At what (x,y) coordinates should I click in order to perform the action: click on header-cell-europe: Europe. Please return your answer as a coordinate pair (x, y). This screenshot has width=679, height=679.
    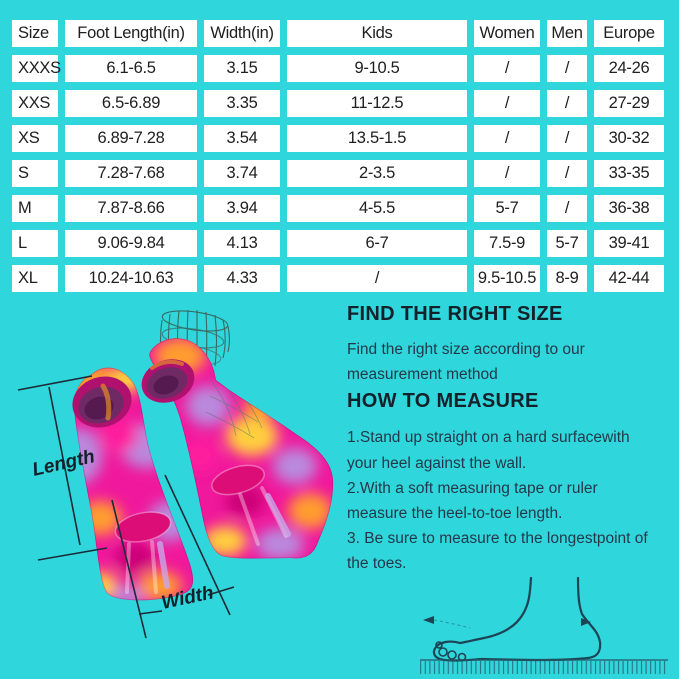
    Looking at the image, I should click on (629, 33).